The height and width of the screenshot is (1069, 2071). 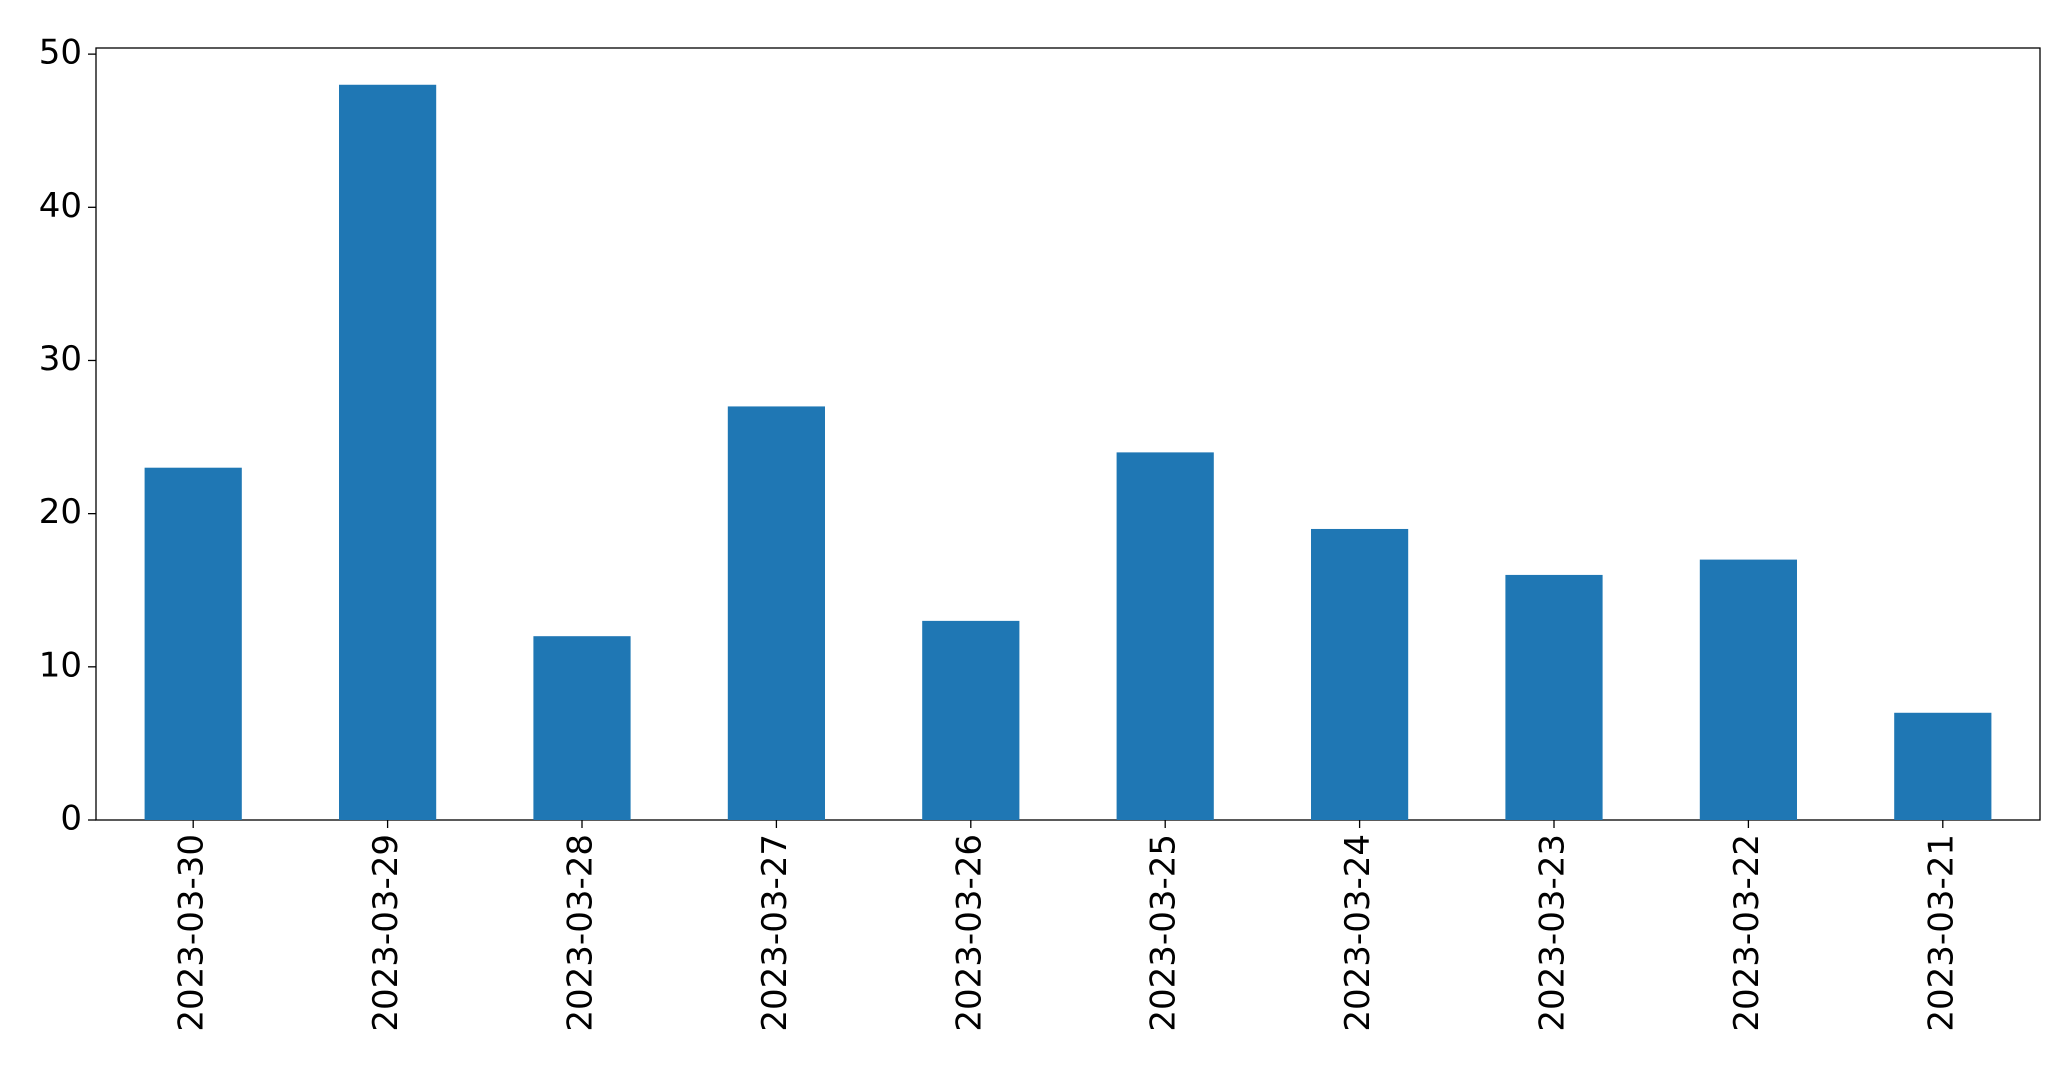 What do you see at coordinates (386, 933) in the screenshot?
I see `x-tick-label: 2023-03-29` at bounding box center [386, 933].